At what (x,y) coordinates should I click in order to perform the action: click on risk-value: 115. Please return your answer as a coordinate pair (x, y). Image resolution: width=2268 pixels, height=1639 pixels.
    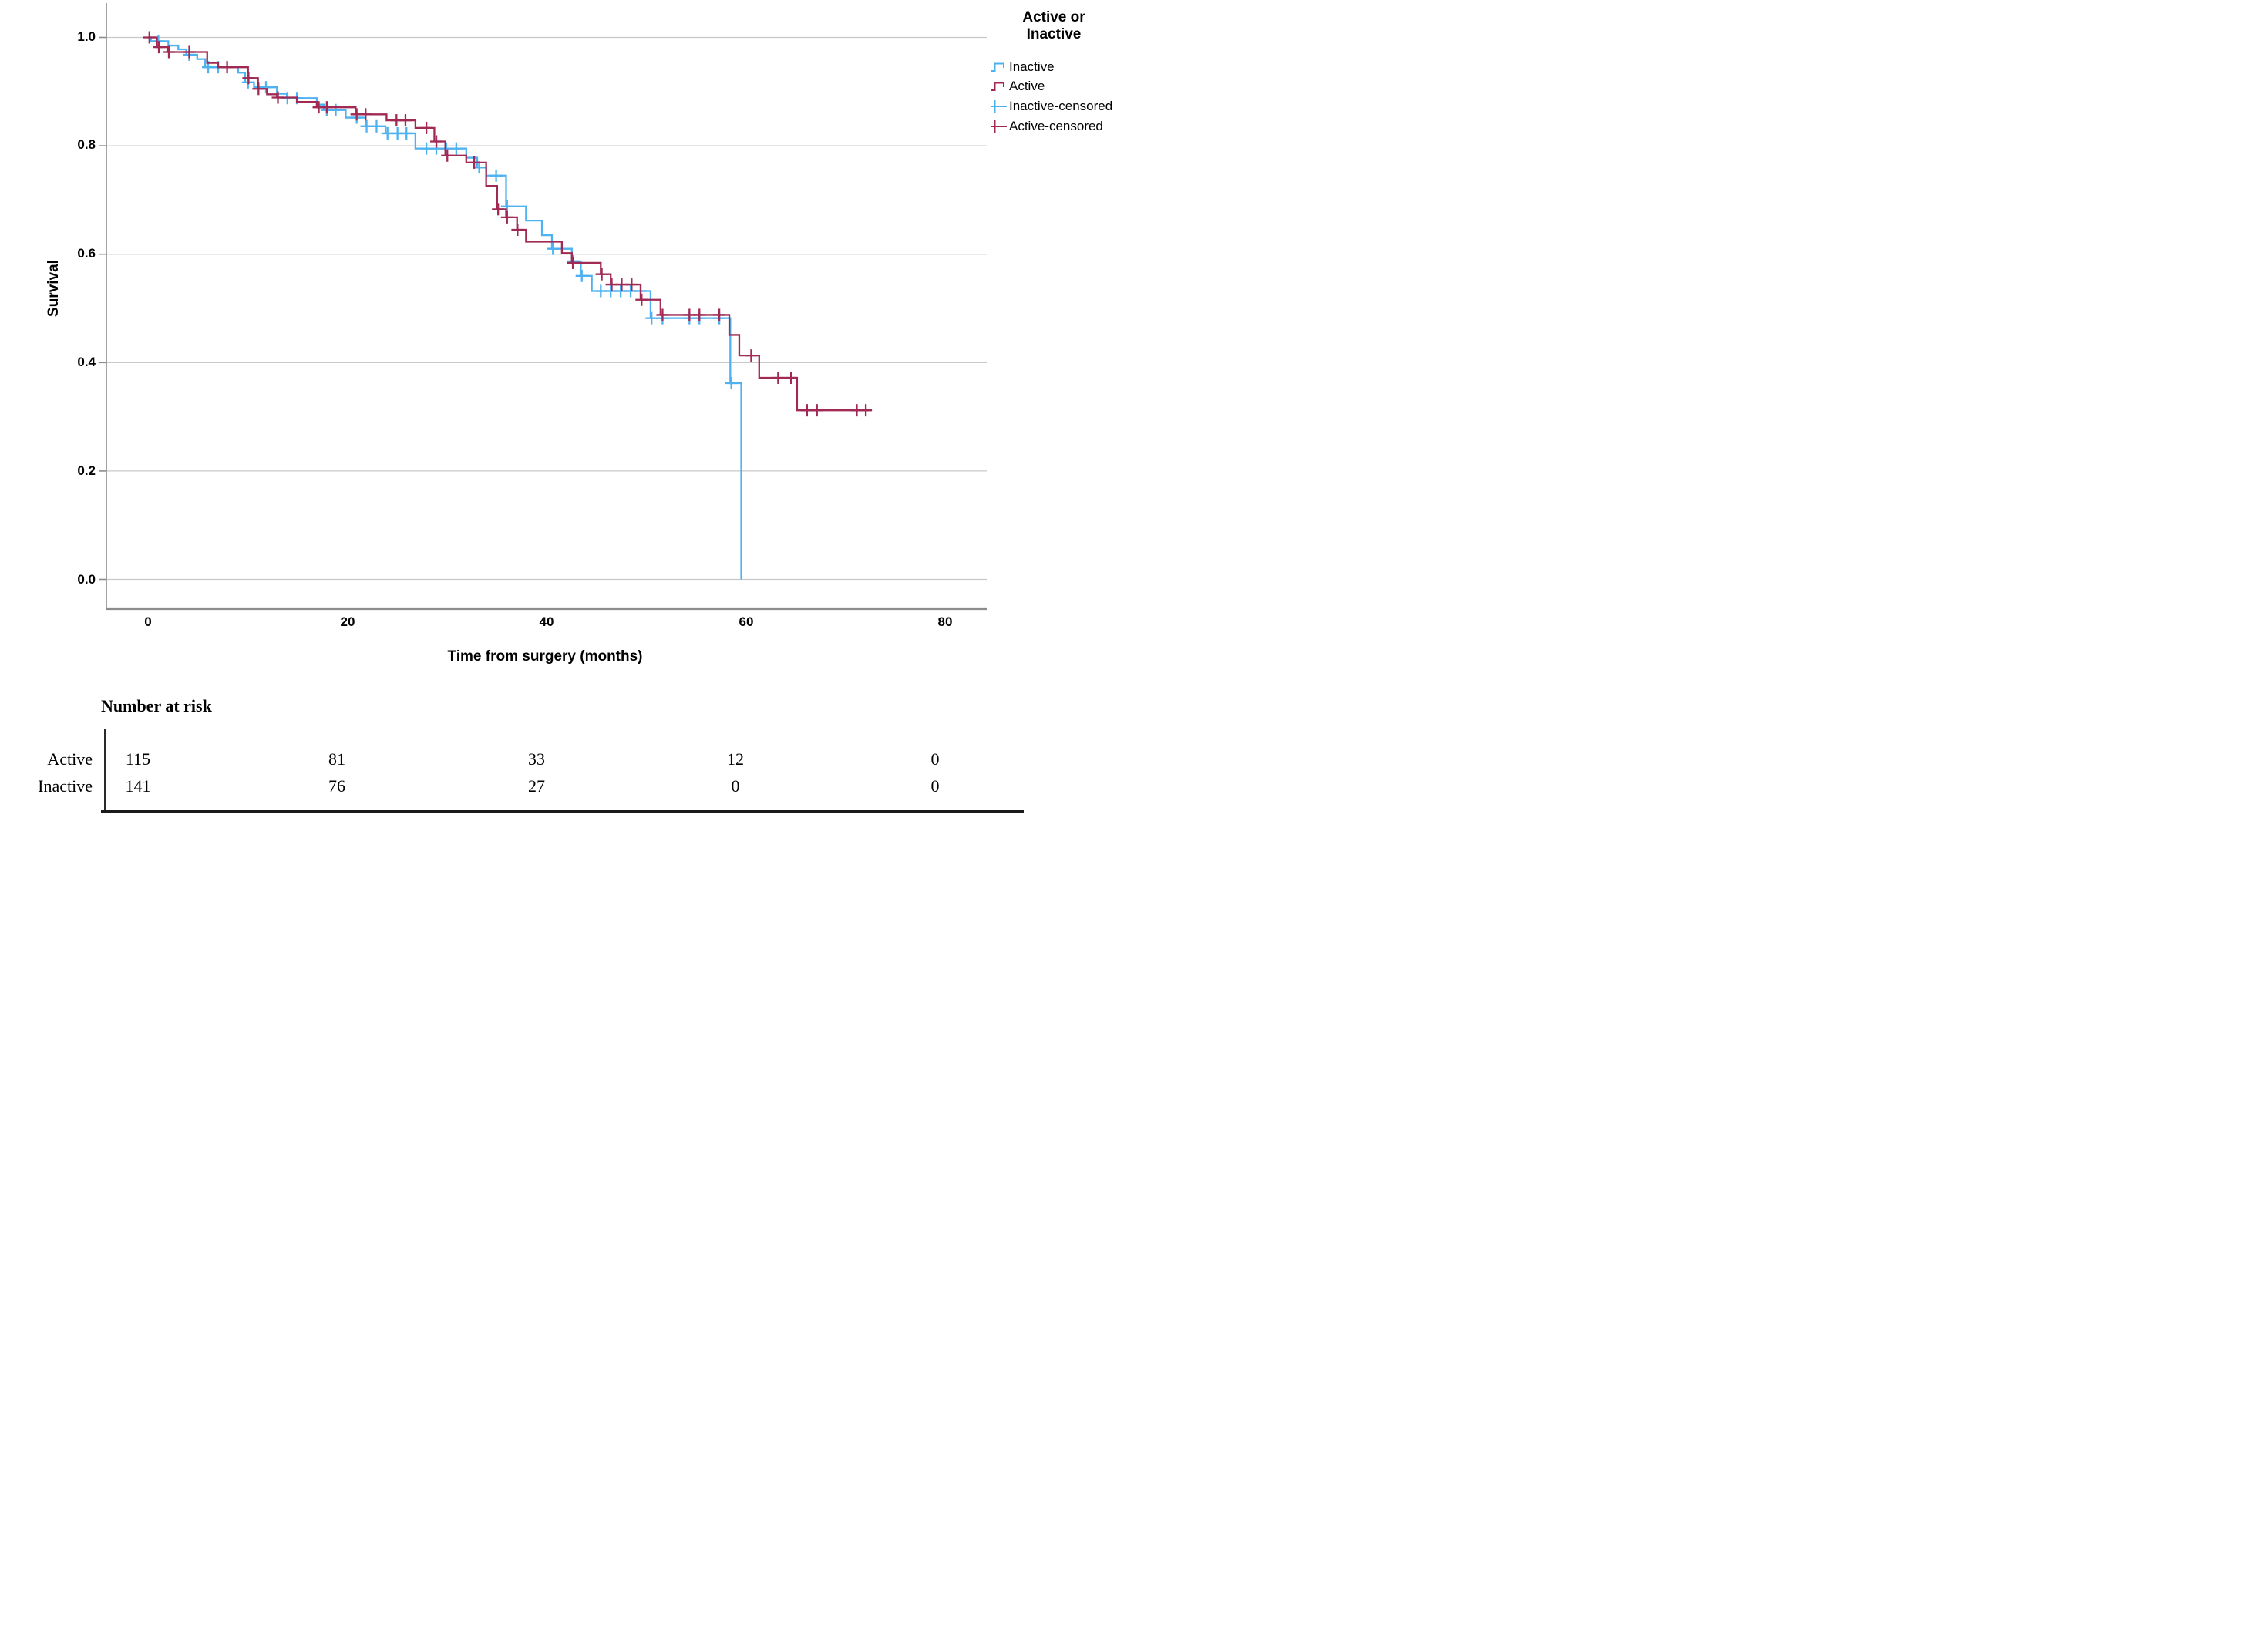
    Looking at the image, I should click on (138, 759).